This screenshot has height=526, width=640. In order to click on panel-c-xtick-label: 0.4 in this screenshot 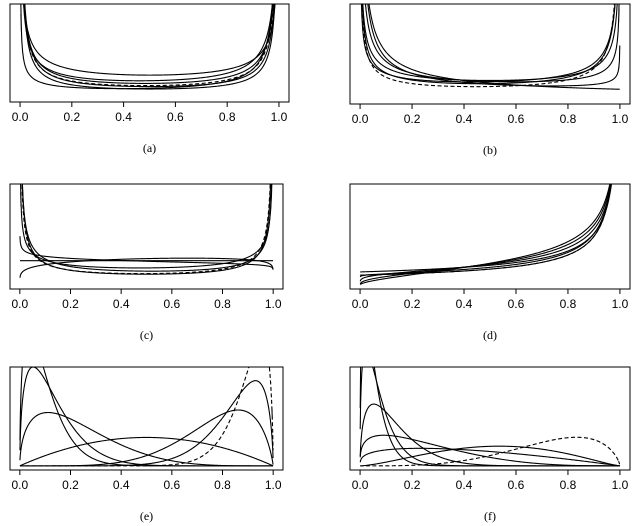, I will do `click(121, 304)`.